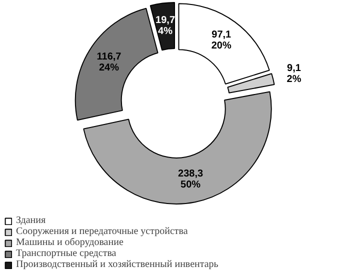  Describe the element at coordinates (191, 179) in the screenshot. I see `data-label: 238,3 50%` at that location.